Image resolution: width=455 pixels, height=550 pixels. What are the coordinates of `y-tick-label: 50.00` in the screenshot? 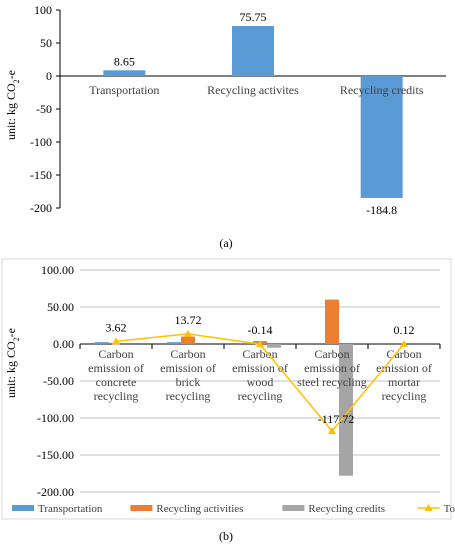 It's located at (60, 307).